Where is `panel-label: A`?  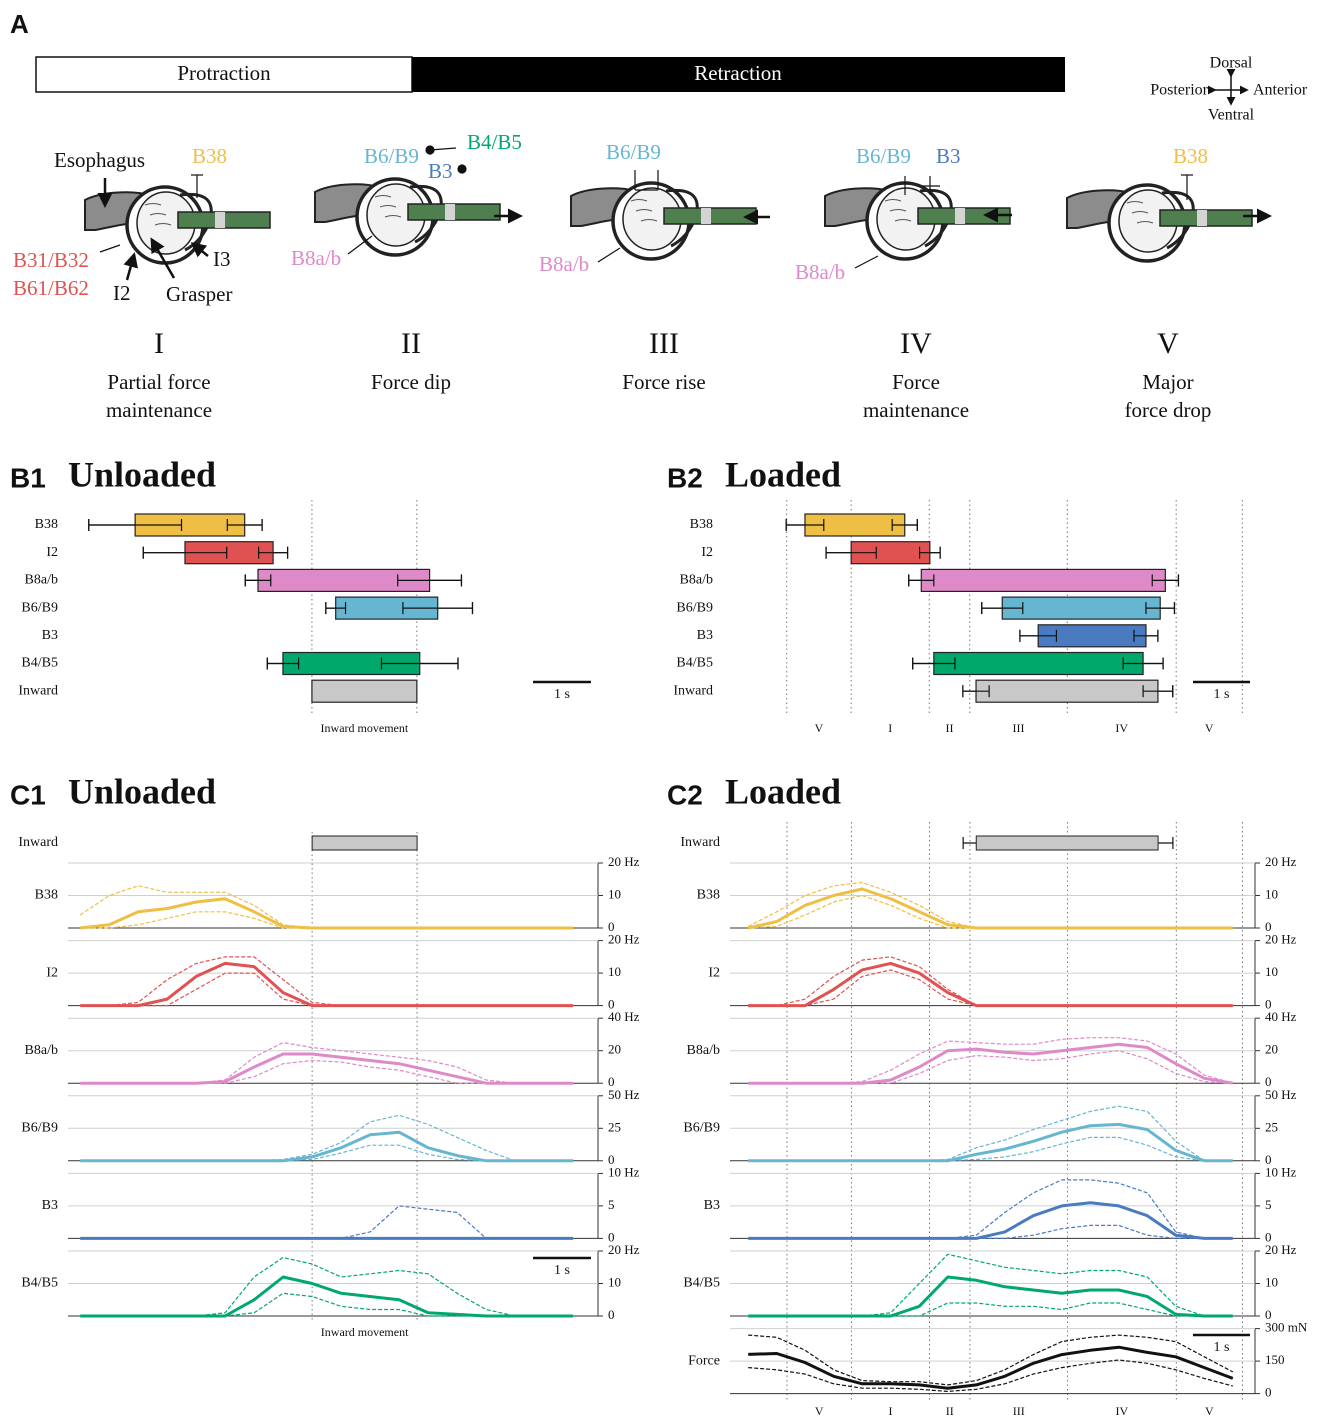 panel-label: A is located at coordinates (19, 24).